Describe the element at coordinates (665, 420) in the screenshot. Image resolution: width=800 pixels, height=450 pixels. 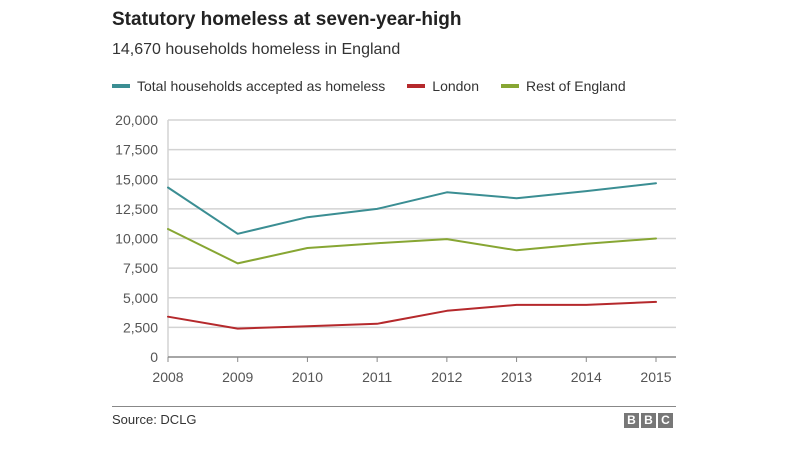
I see `bbc-logo-letter-c: C` at that location.